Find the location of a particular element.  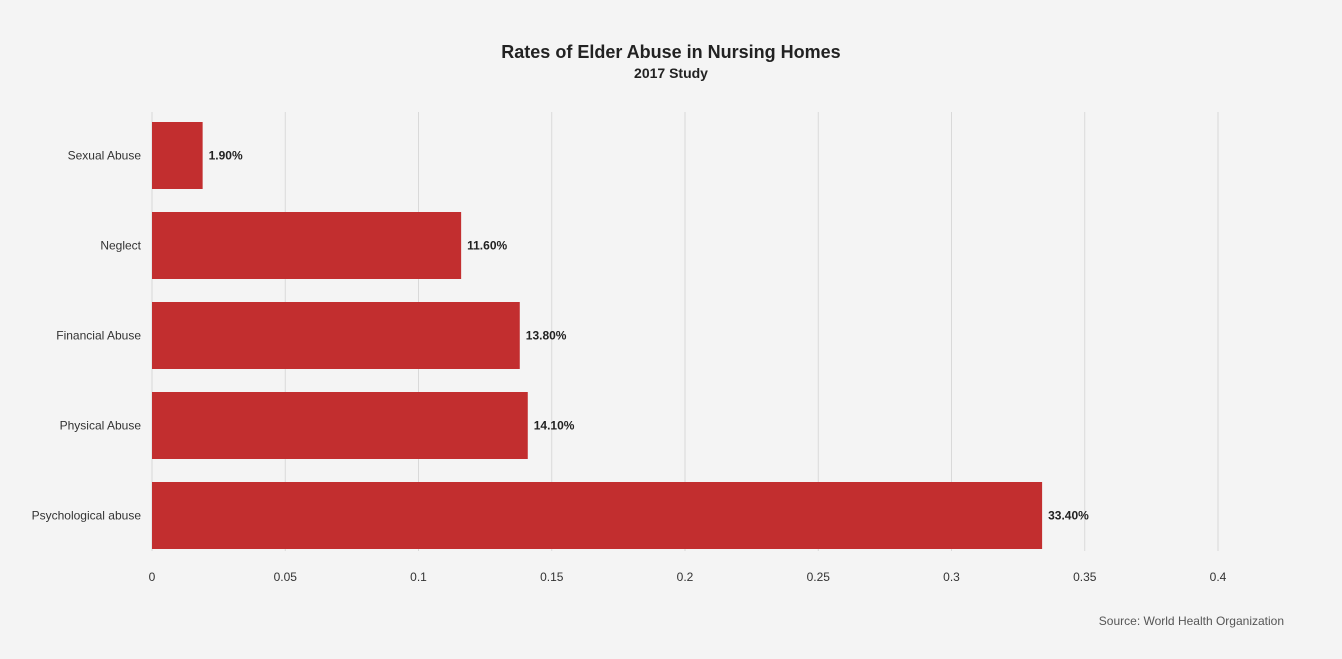

source-note: Source: World Health Organization is located at coordinates (1191, 621).